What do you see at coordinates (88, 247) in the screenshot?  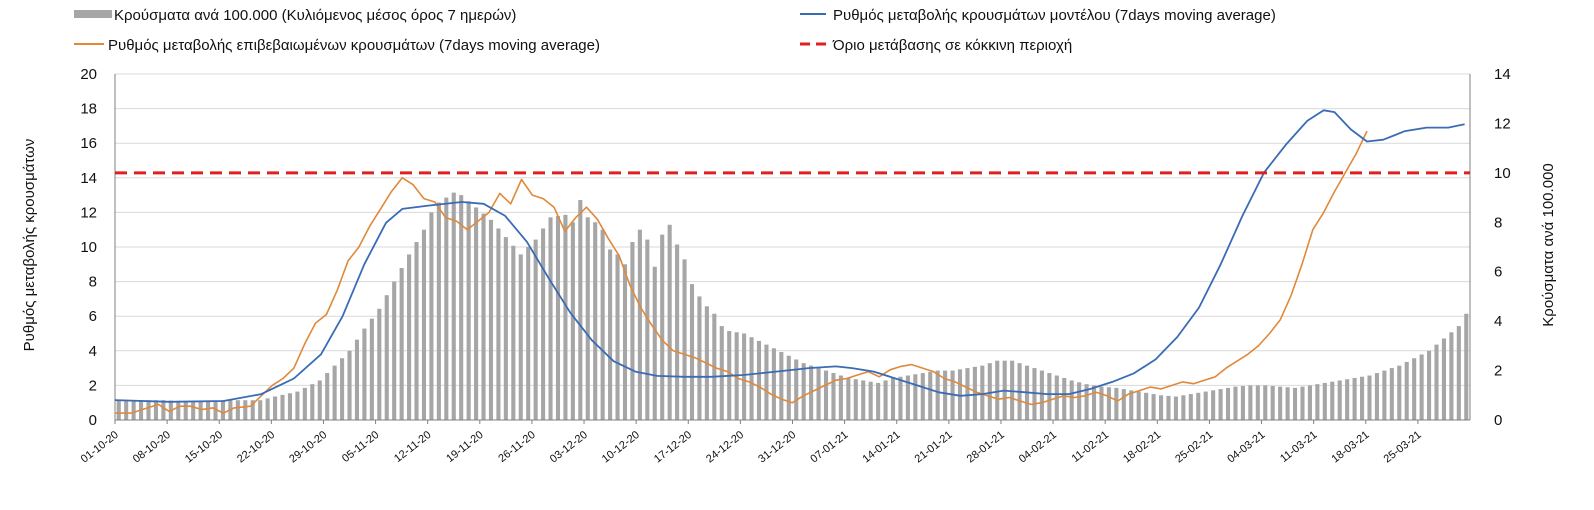 I see `y-left-tick-10: 10` at bounding box center [88, 247].